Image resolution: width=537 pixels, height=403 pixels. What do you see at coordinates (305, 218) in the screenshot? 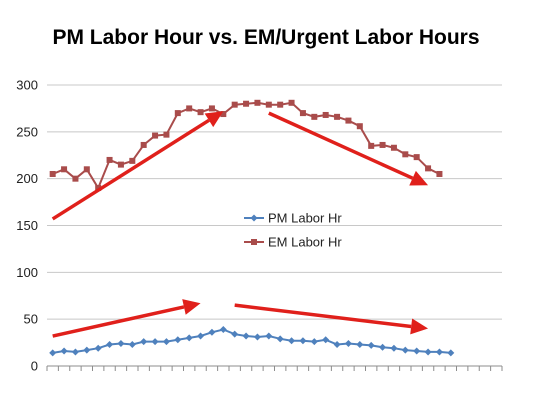
I see `legend-label: PM Labor Hr` at bounding box center [305, 218].